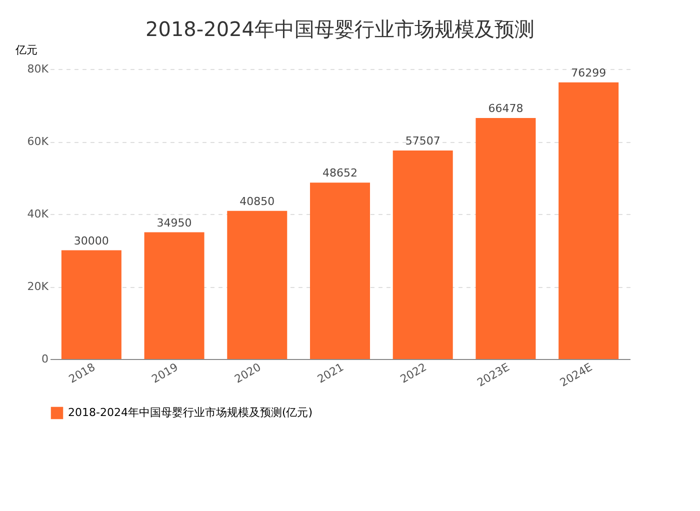 The height and width of the screenshot is (511, 700). I want to click on data-label: 48652, so click(340, 173).